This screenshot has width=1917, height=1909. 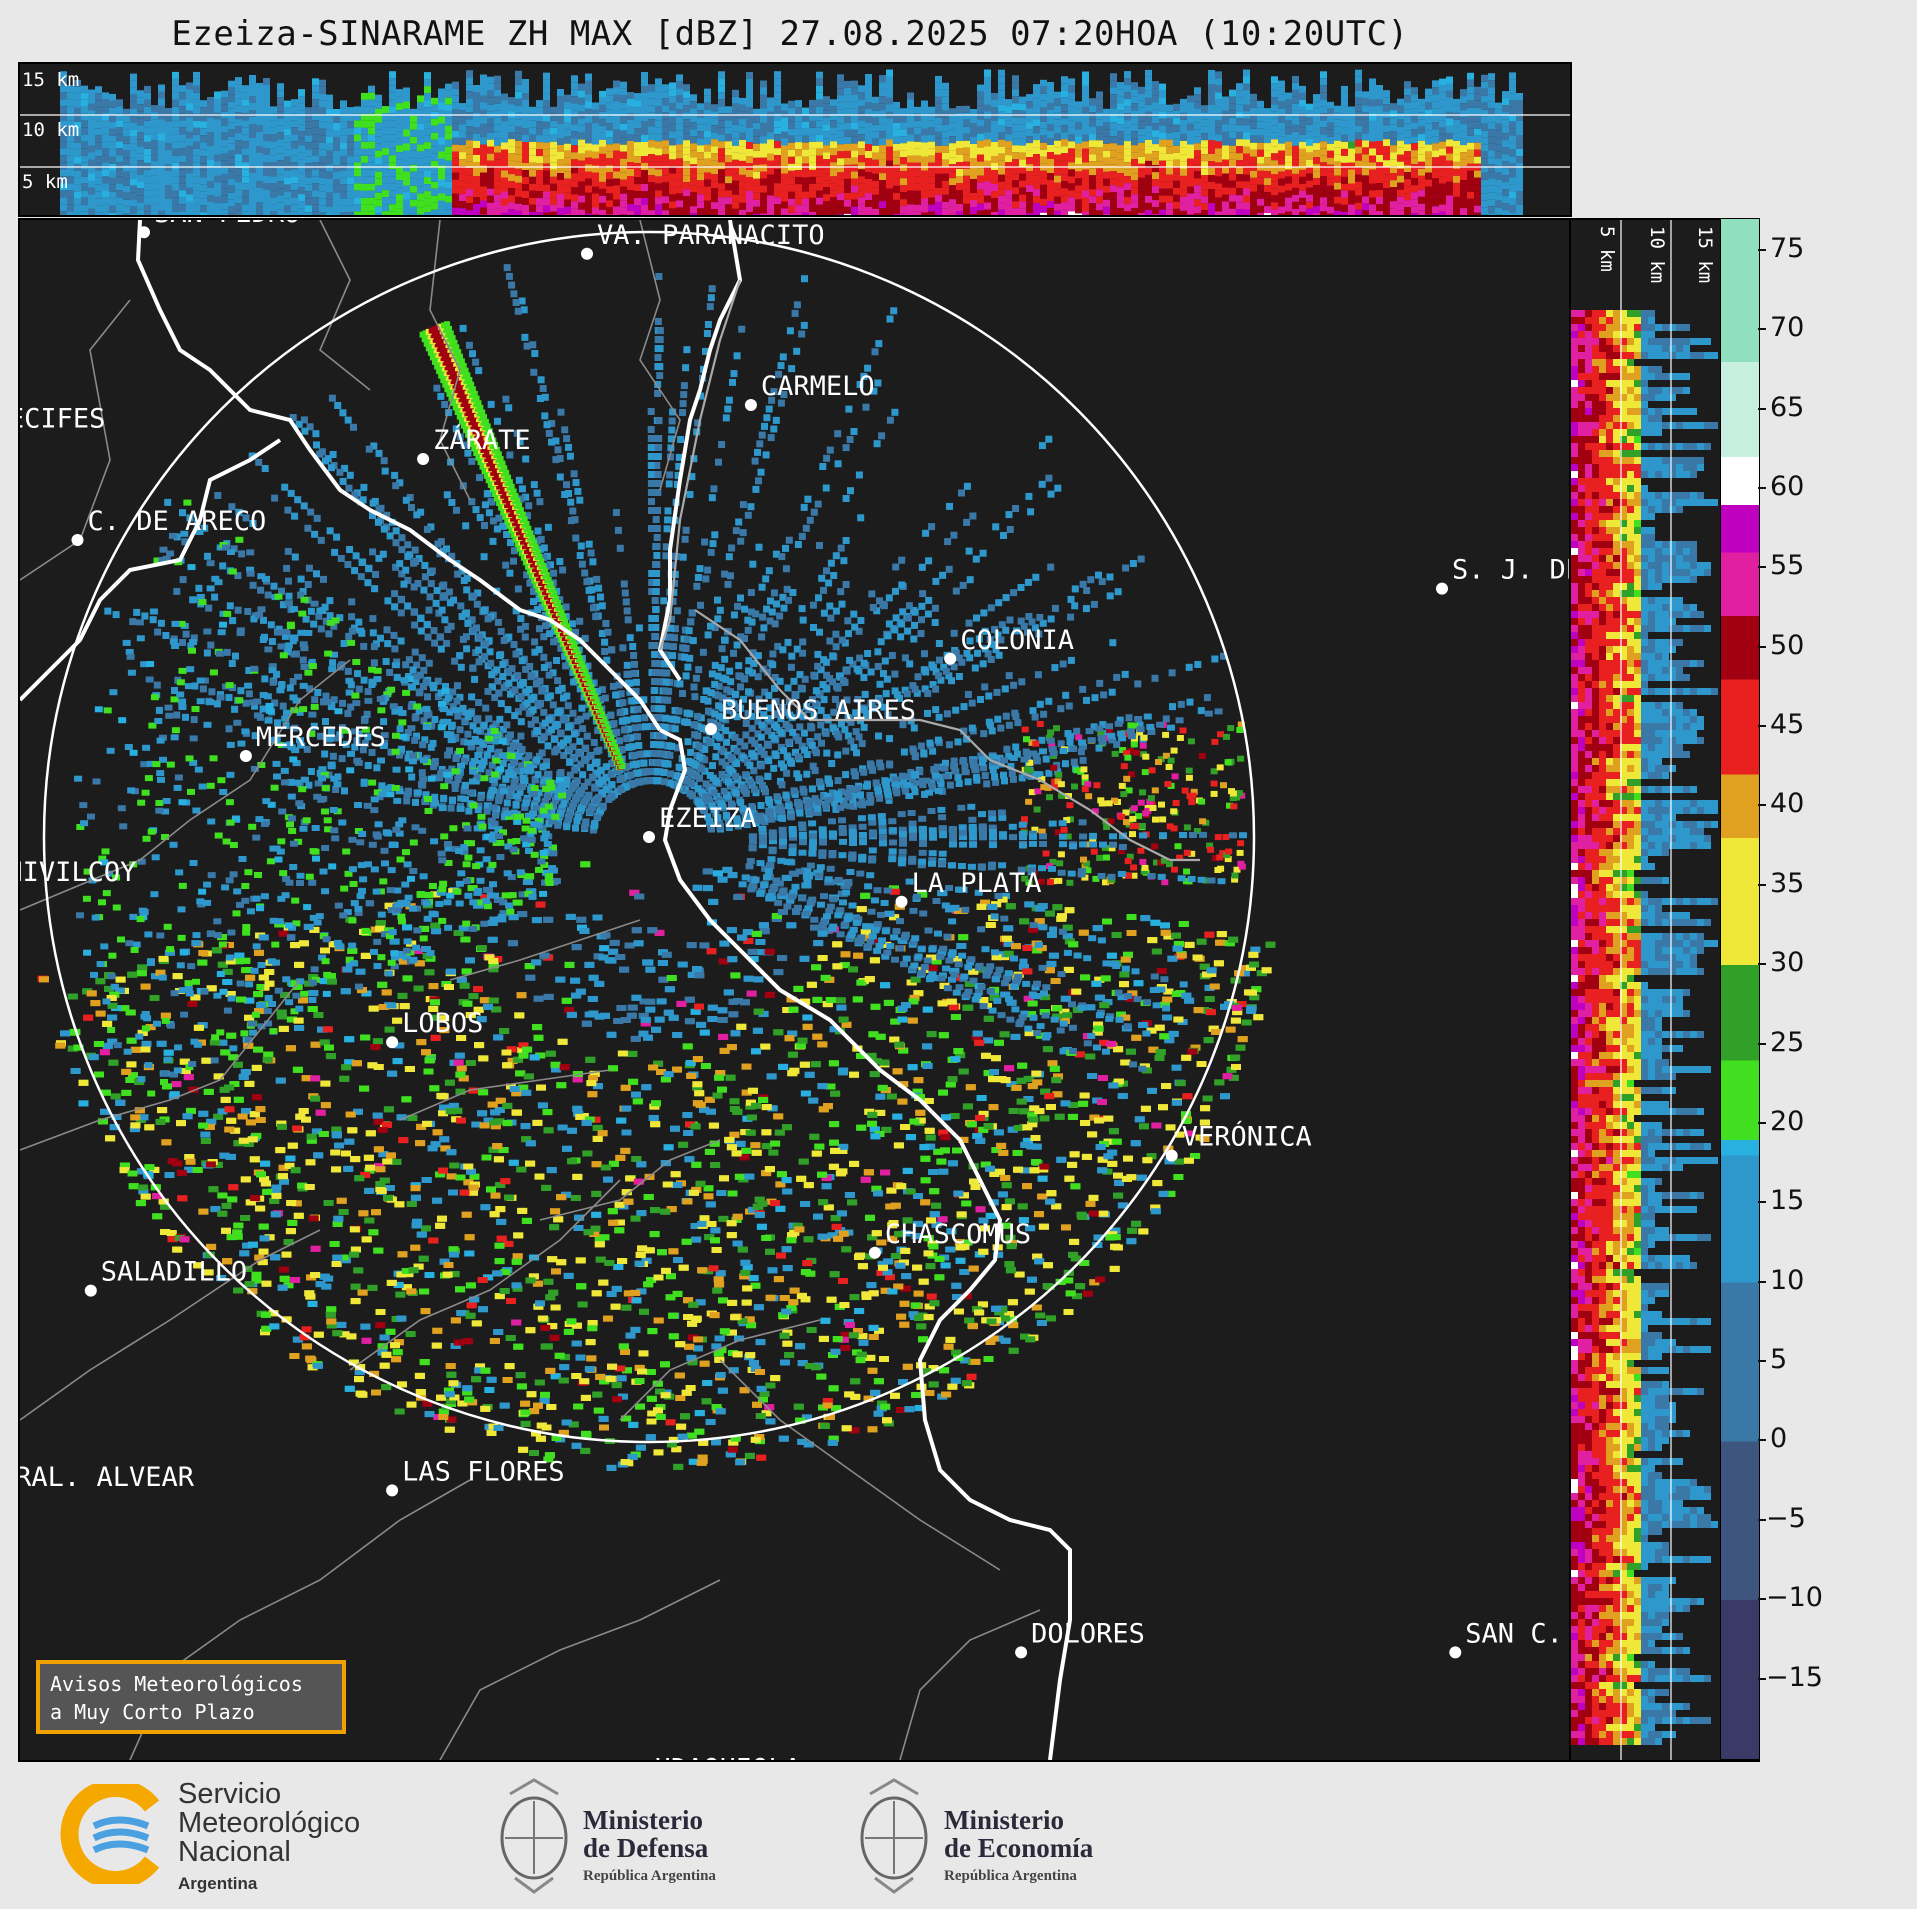 What do you see at coordinates (1017, 640) in the screenshot?
I see `city-label: COLONIA` at bounding box center [1017, 640].